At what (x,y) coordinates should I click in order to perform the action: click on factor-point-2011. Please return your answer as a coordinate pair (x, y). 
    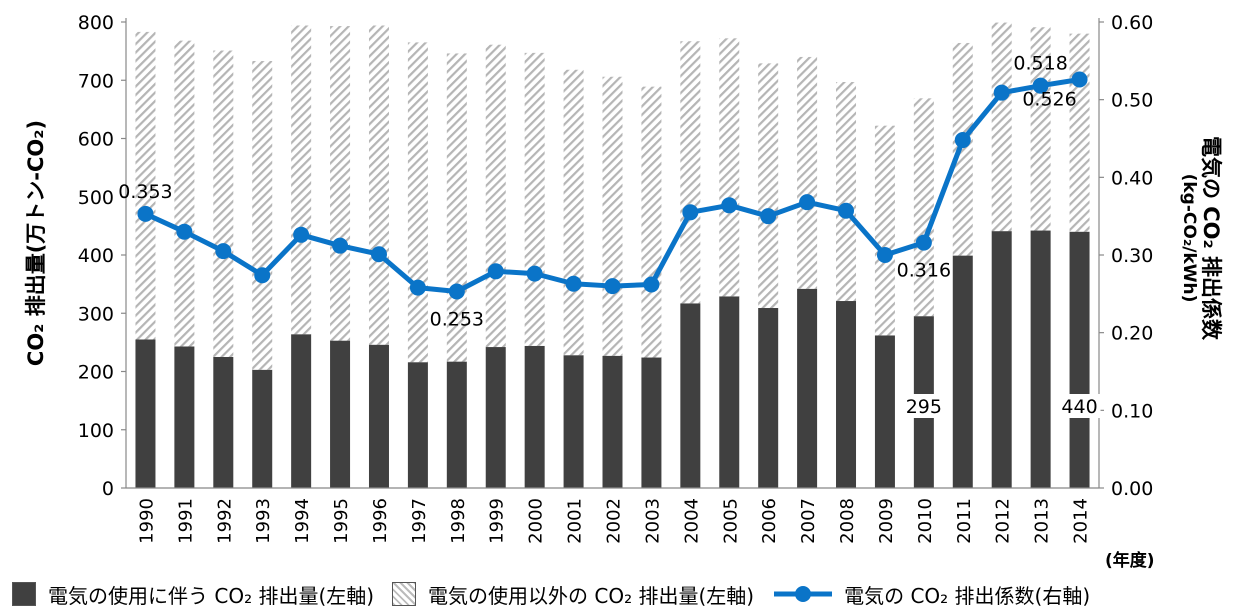
    Looking at the image, I should click on (962, 140).